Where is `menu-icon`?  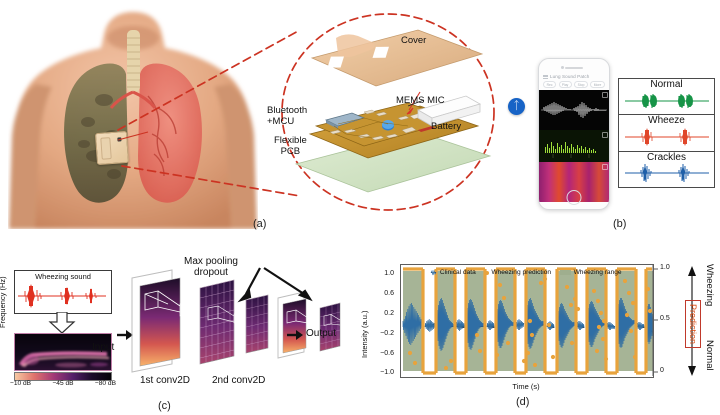 menu-icon is located at coordinates (545, 76).